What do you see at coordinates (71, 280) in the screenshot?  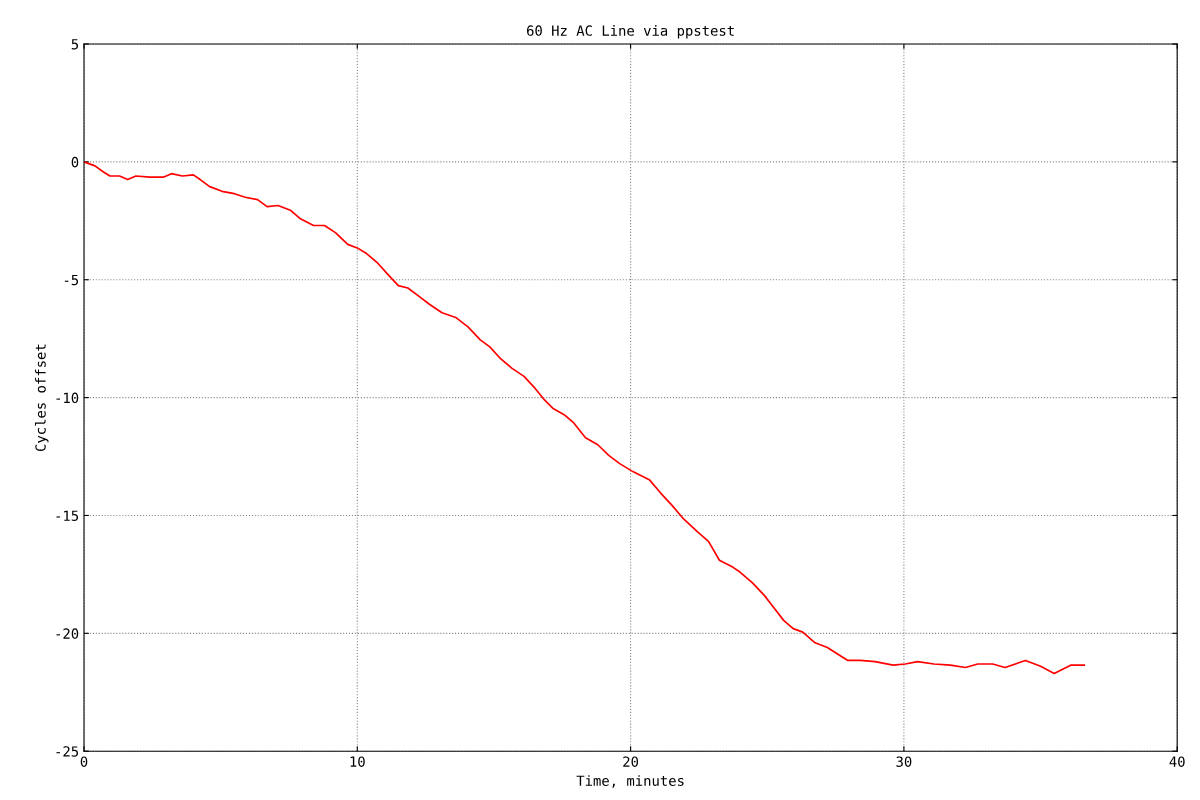 I see `y-tick-label: -5` at bounding box center [71, 280].